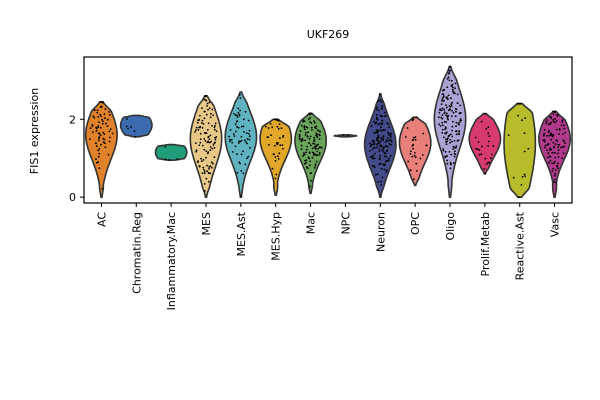 This screenshot has width=600, height=400. What do you see at coordinates (101, 149) in the screenshot?
I see `violin-ac` at bounding box center [101, 149].